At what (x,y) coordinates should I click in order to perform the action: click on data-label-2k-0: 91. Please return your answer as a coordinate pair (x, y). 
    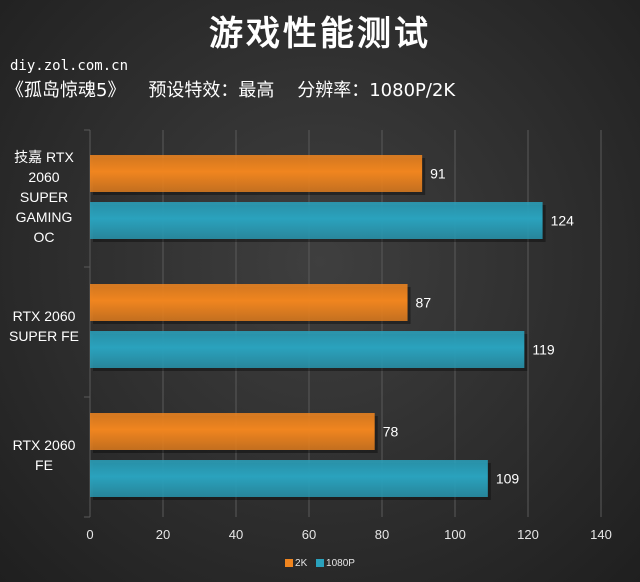
    Looking at the image, I should click on (438, 174).